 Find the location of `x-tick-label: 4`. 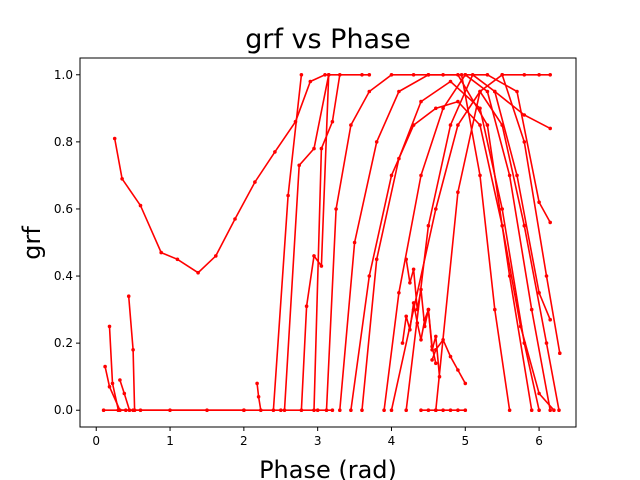

x-tick-label: 4 is located at coordinates (392, 441).